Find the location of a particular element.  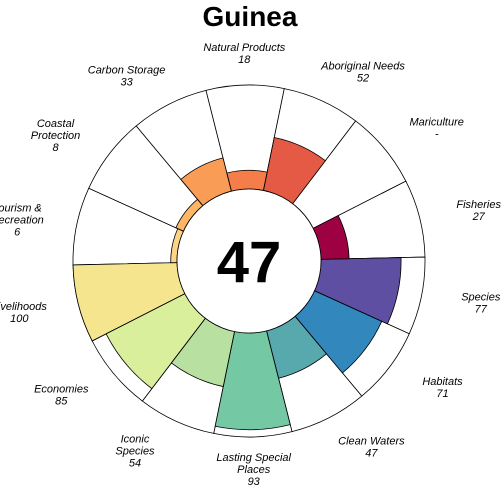

petal-label-carbon-storage: Carbon Storage 33 is located at coordinates (127, 77).